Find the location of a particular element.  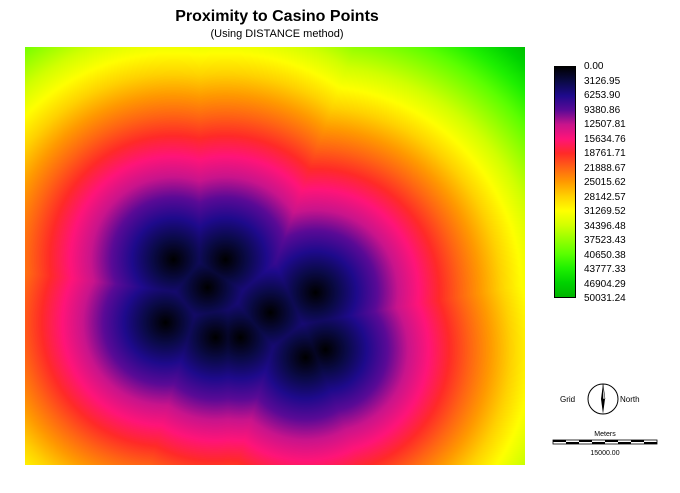

legend-color-ramp is located at coordinates (565, 182).